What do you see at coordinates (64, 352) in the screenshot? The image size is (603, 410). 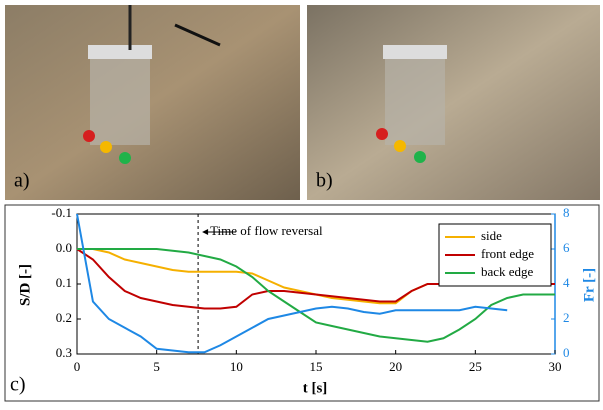 I see `y-tick-label: 0.3` at bounding box center [64, 352].